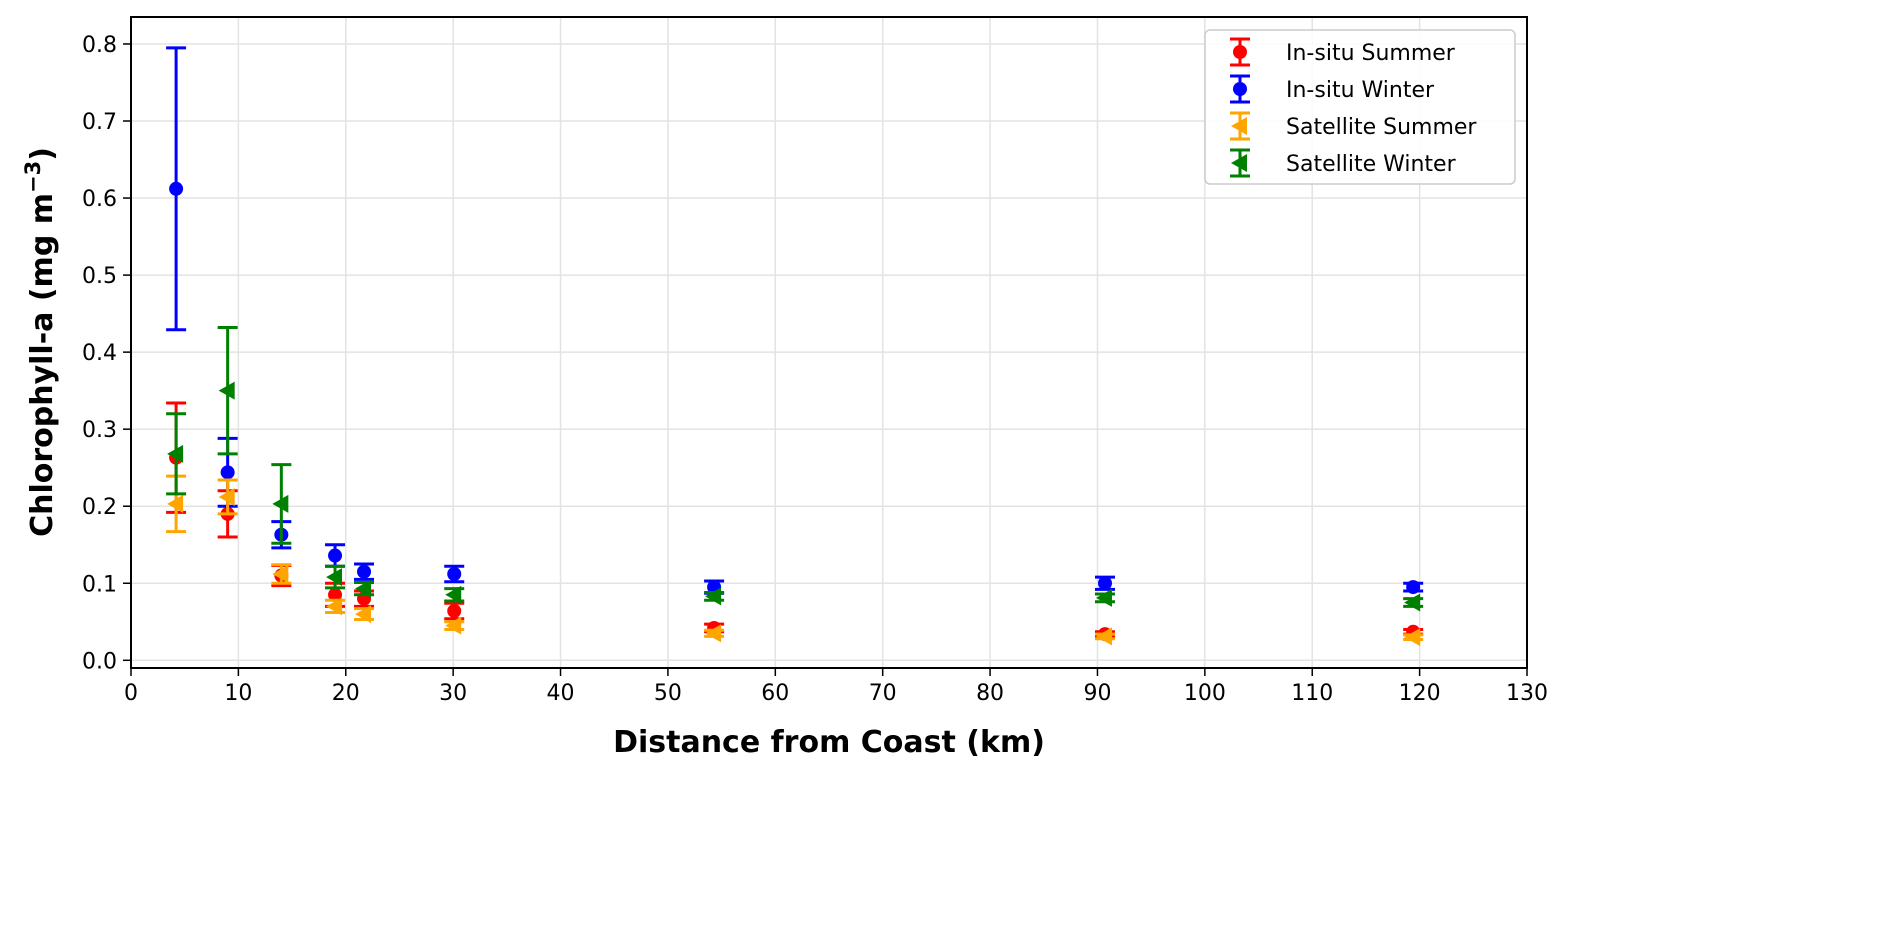 This screenshot has height=936, width=1892. I want to click on x-tick-label: 40, so click(561, 693).